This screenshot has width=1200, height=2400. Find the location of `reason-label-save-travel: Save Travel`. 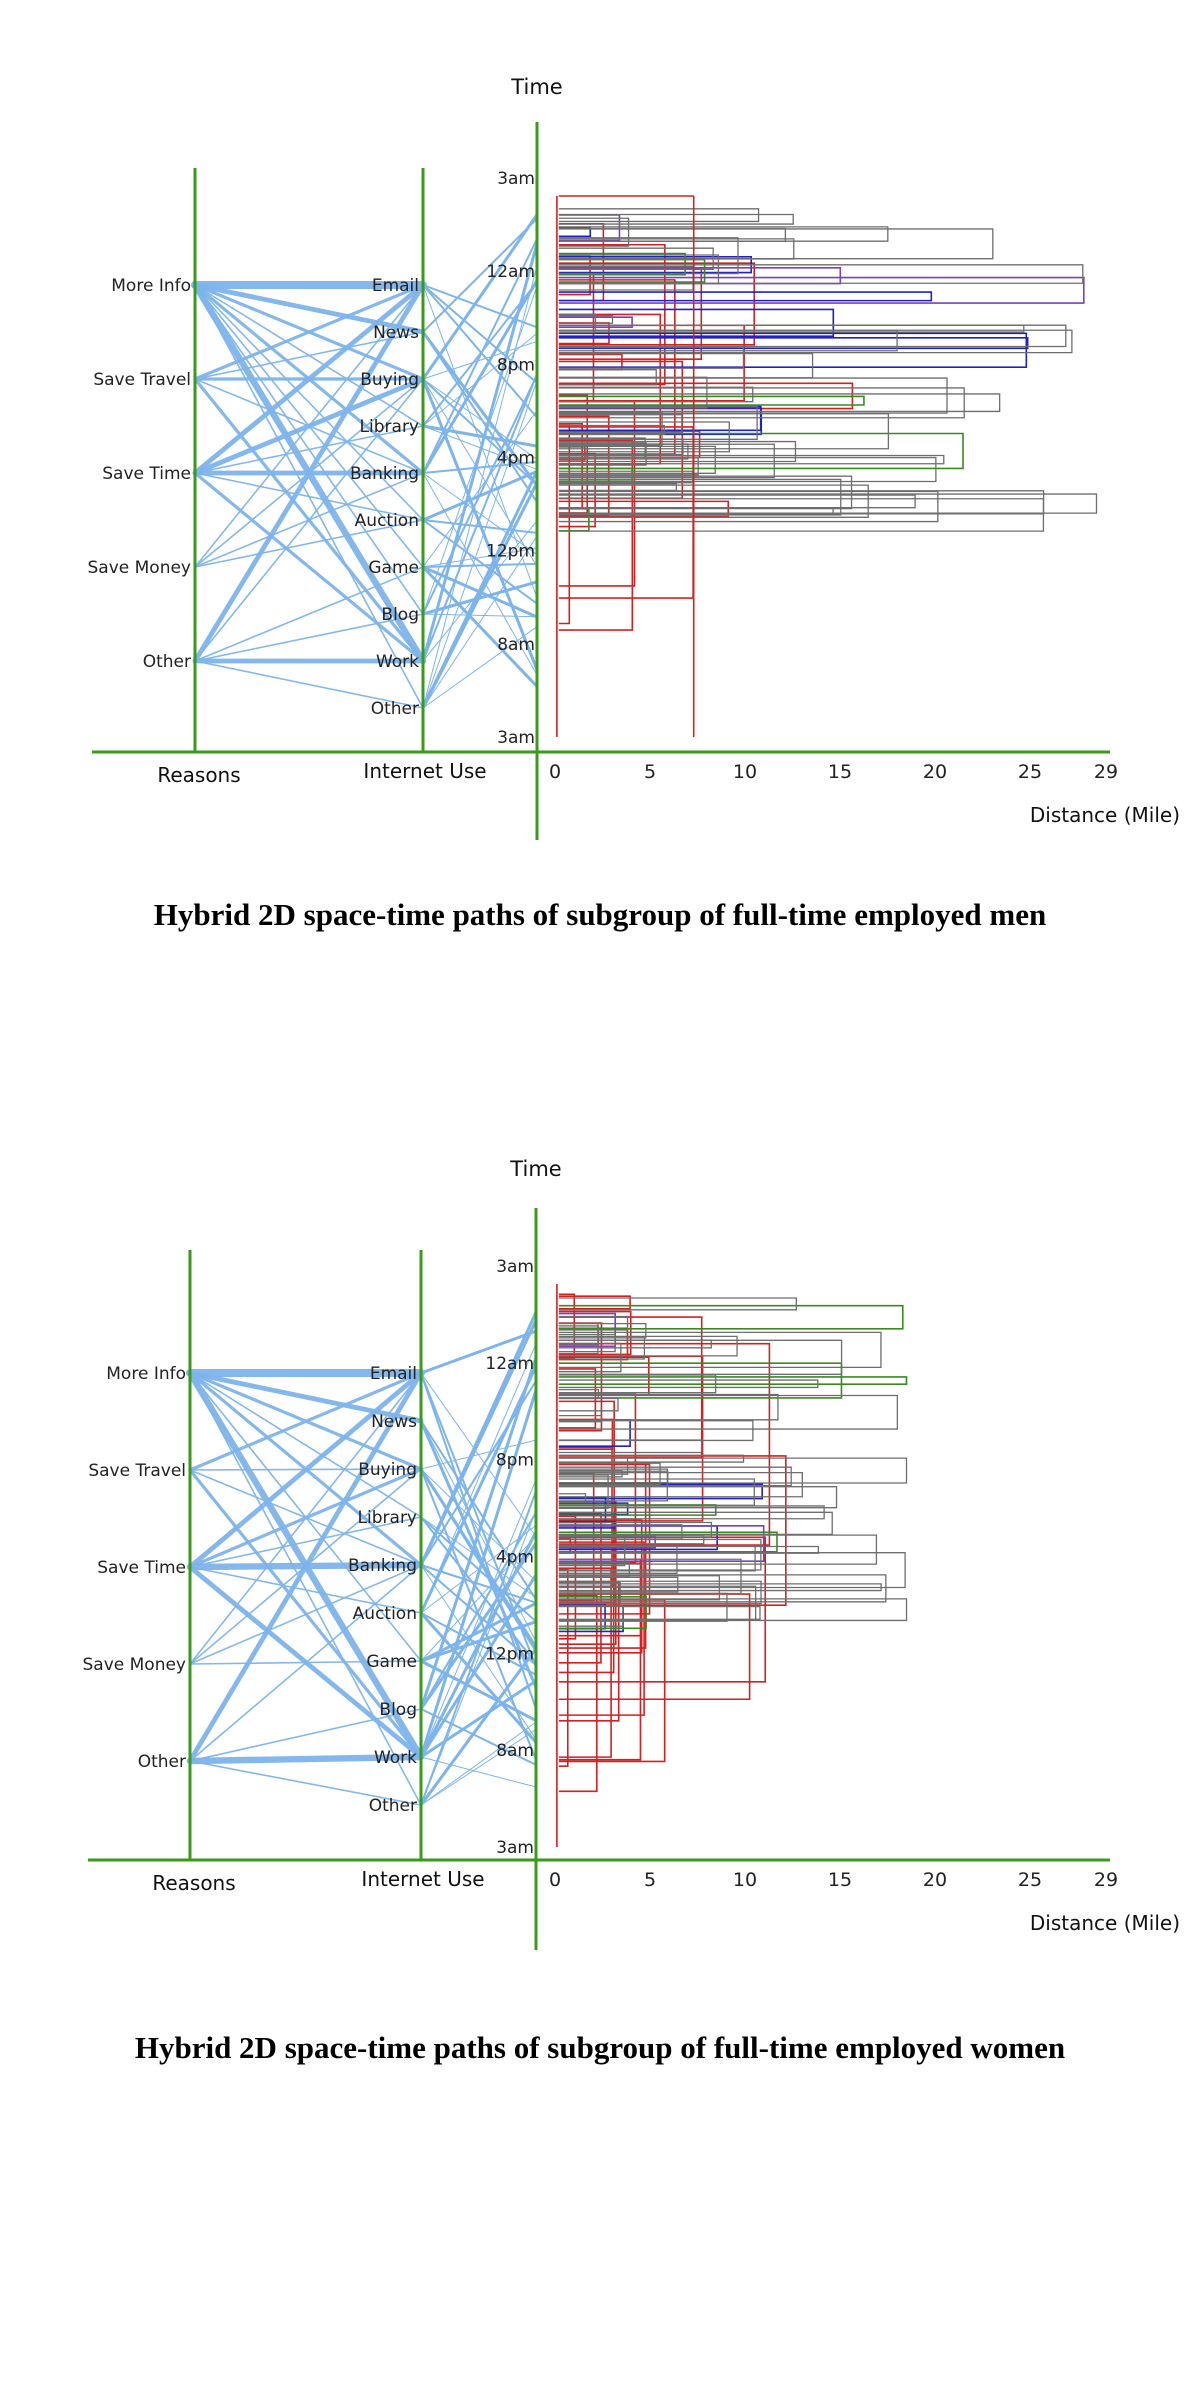

reason-label-save-travel: Save Travel is located at coordinates (137, 1471).